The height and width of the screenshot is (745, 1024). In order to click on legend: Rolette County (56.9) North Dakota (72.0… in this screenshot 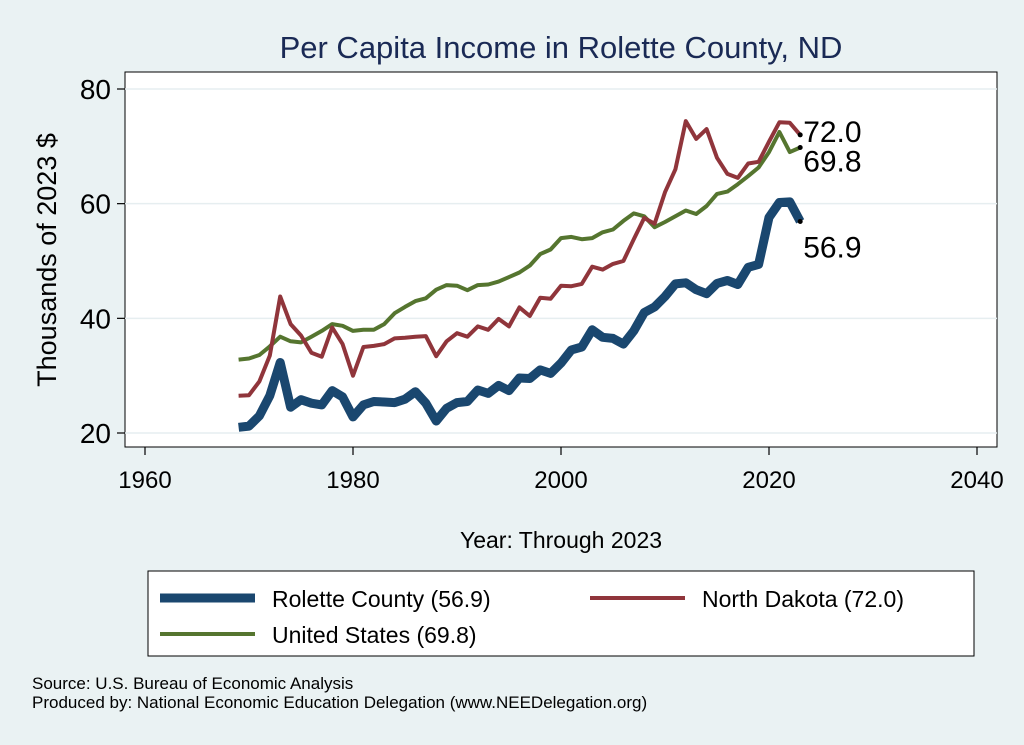, I will do `click(561, 613)`.